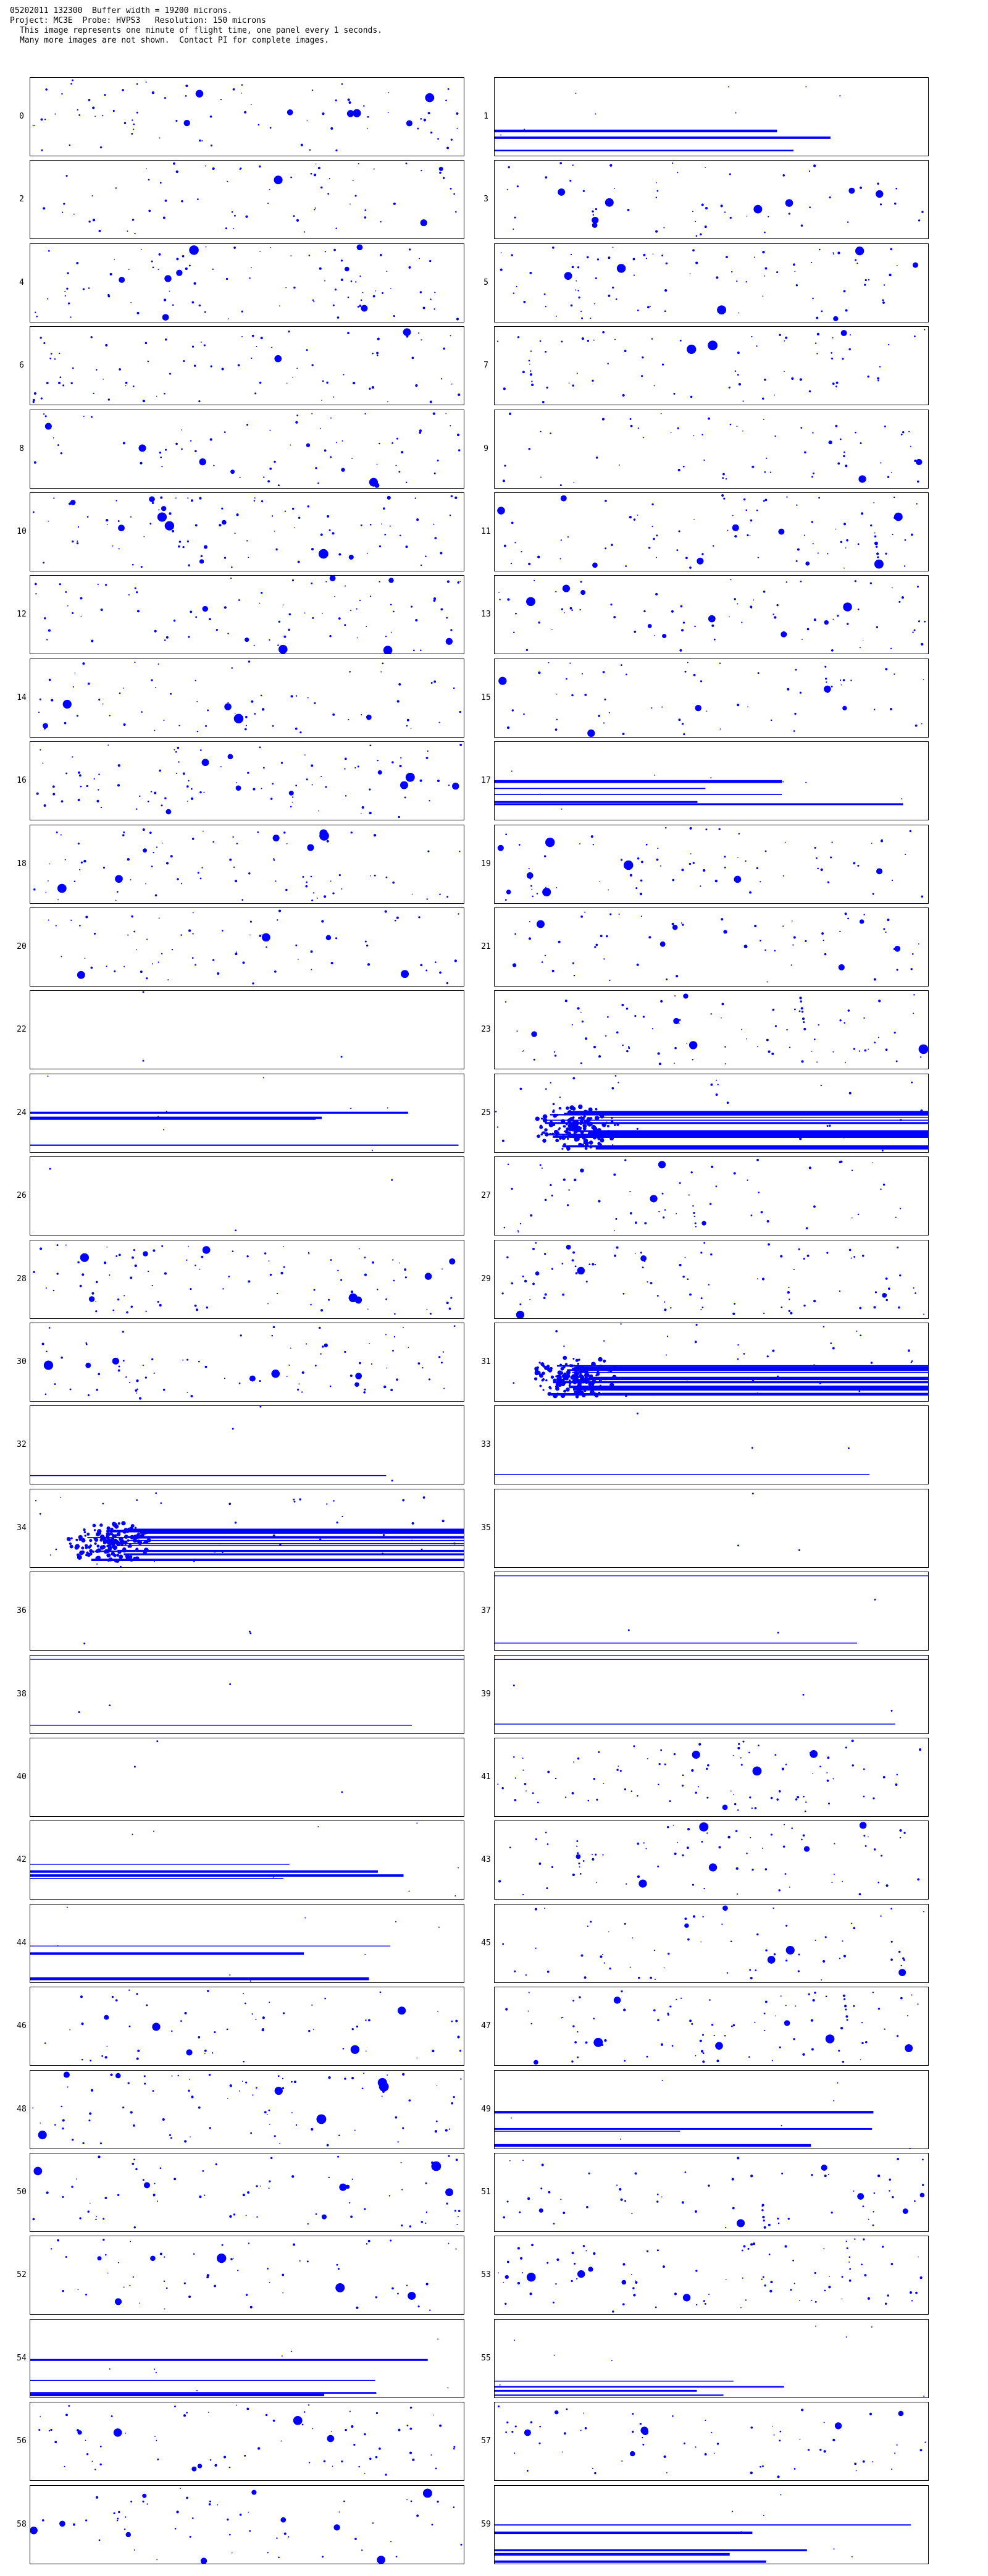 The width and height of the screenshot is (988, 2576). Describe the element at coordinates (22, 1196) in the screenshot. I see `panel-label: 26` at that location.